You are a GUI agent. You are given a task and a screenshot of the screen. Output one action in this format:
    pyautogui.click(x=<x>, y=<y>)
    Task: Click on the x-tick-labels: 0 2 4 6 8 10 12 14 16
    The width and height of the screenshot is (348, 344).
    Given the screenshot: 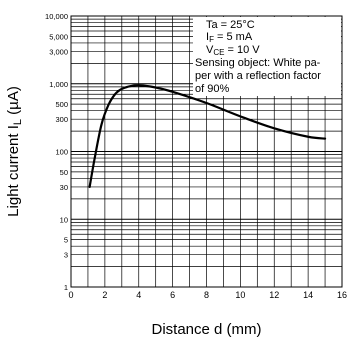 What is the action you would take?
    pyautogui.click(x=207, y=295)
    